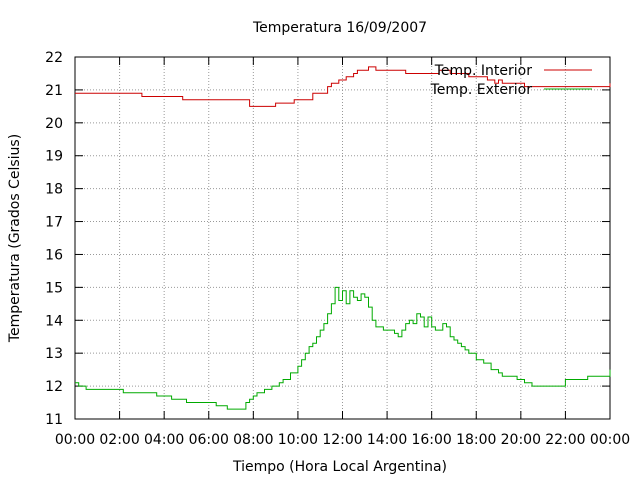 This screenshot has height=480, width=640. Describe the element at coordinates (164, 440) in the screenshot. I see `x-tick-label: 04:00` at that location.